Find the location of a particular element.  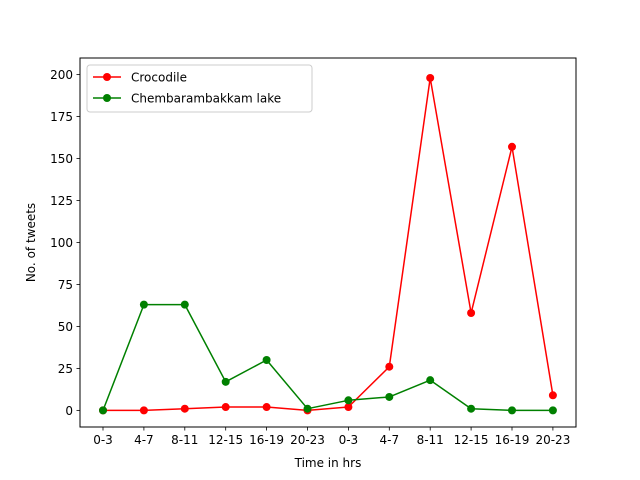

y-tick-label: 50 is located at coordinates (65, 327).